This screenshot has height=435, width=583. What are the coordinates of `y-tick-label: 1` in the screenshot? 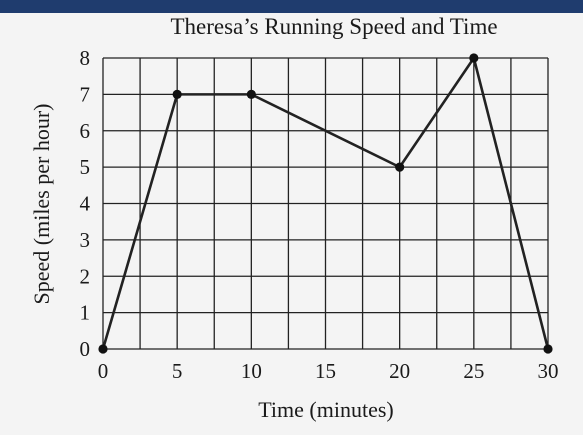 It's located at (85, 313).